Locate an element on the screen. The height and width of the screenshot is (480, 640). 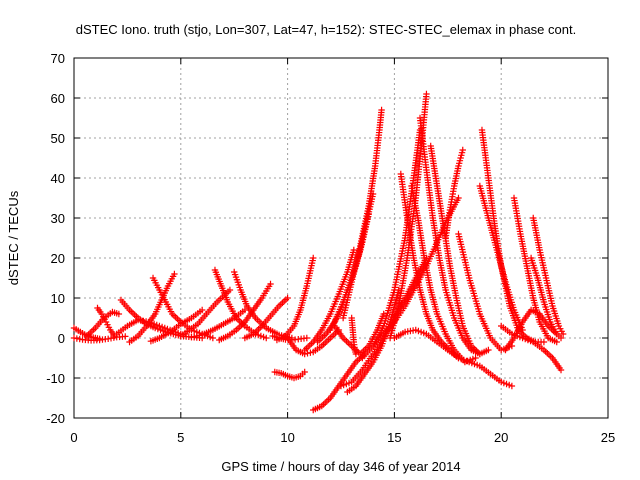
y-tick-label: 30 is located at coordinates (58, 218).